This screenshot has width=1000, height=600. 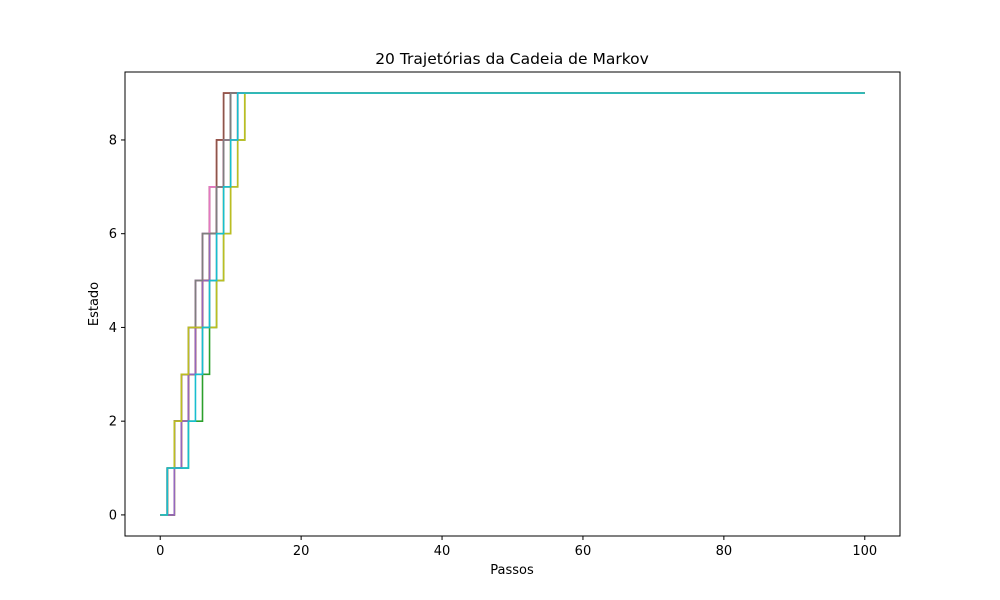 What do you see at coordinates (583, 551) in the screenshot?
I see `x-tick-label: 60` at bounding box center [583, 551].